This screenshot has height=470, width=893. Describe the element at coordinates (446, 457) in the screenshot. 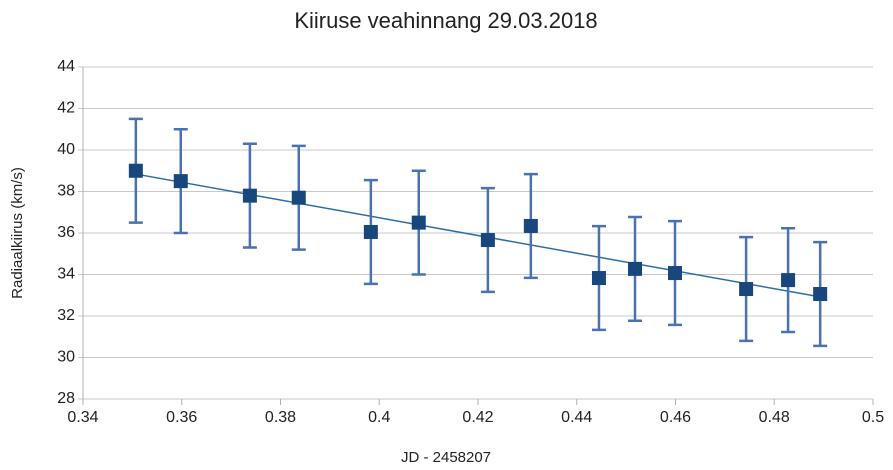

I see `x-axis-title: JD - 2458207` at that location.